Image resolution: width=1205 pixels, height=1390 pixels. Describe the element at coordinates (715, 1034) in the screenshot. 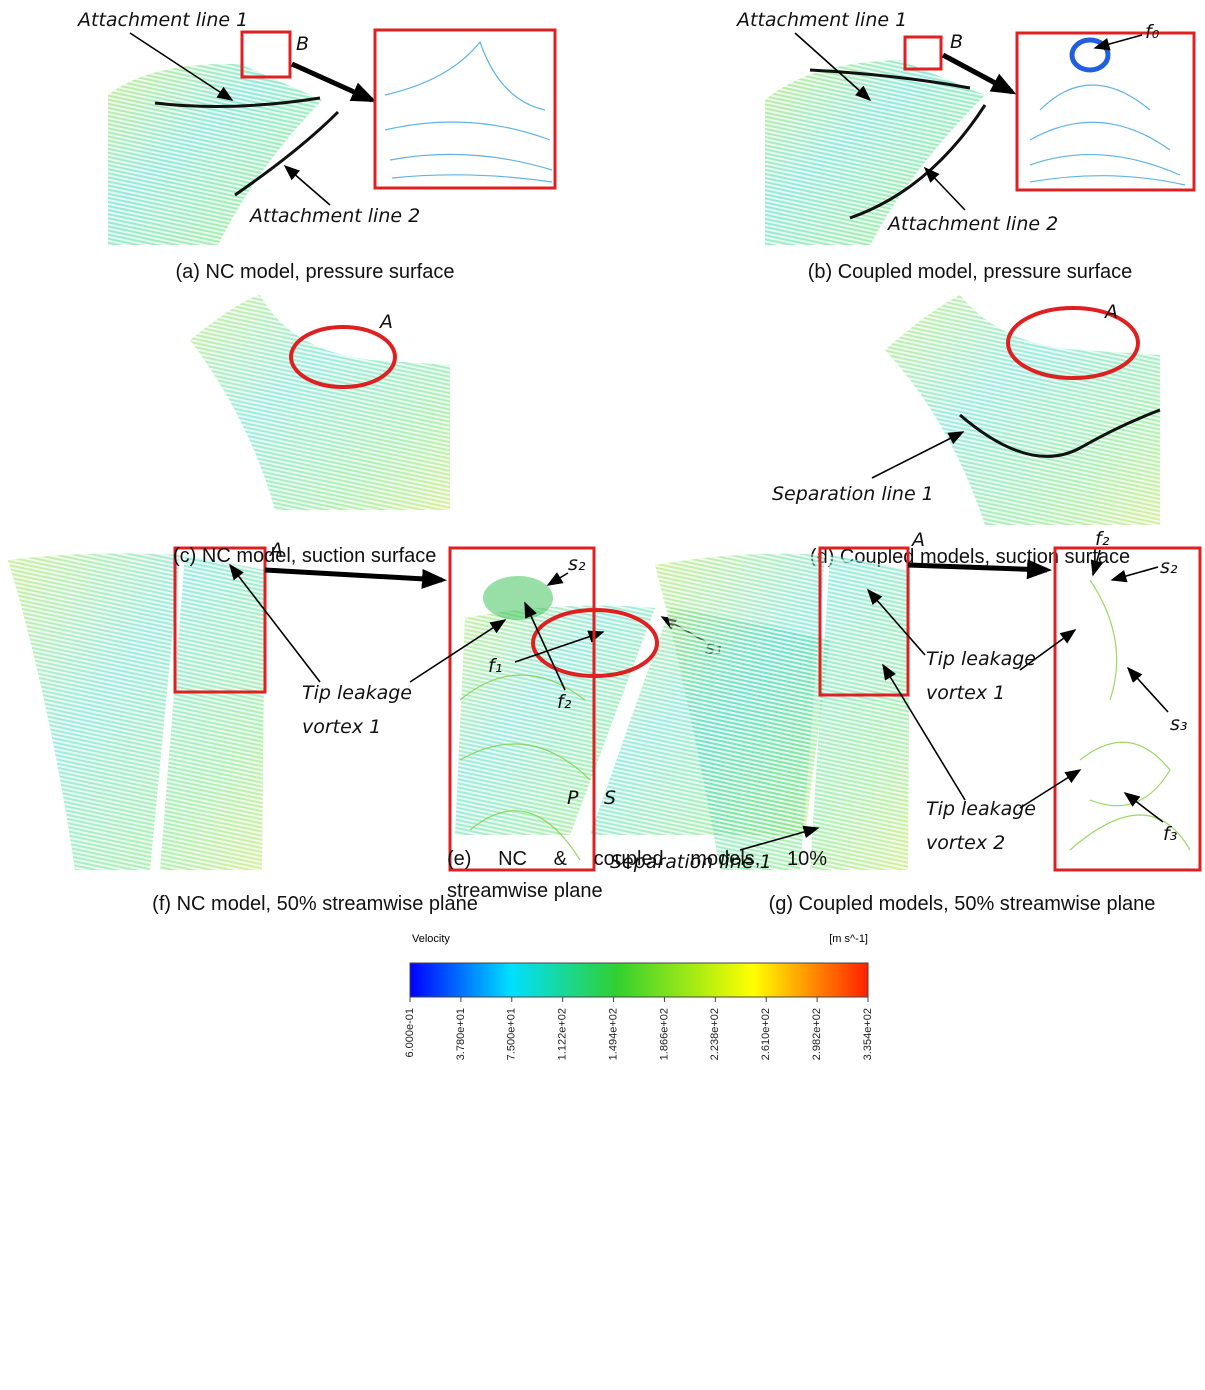

I see `tick-label: 2.238e+02` at that location.